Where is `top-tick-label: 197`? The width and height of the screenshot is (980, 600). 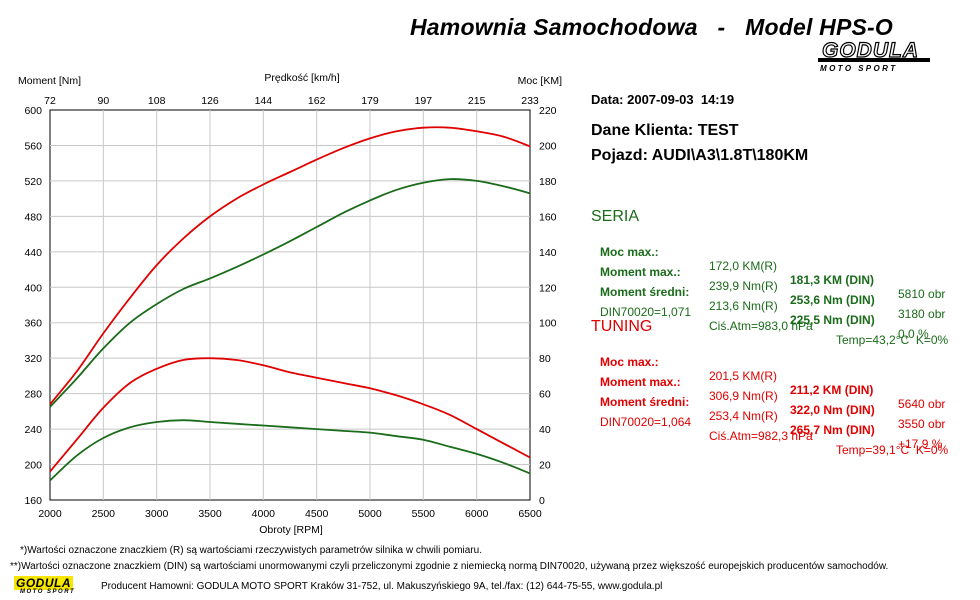
top-tick-label: 197 is located at coordinates (424, 101).